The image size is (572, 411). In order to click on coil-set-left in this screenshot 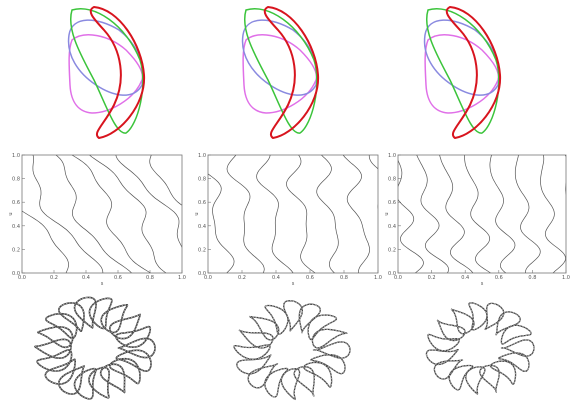, I will do `click(94, 348)`.